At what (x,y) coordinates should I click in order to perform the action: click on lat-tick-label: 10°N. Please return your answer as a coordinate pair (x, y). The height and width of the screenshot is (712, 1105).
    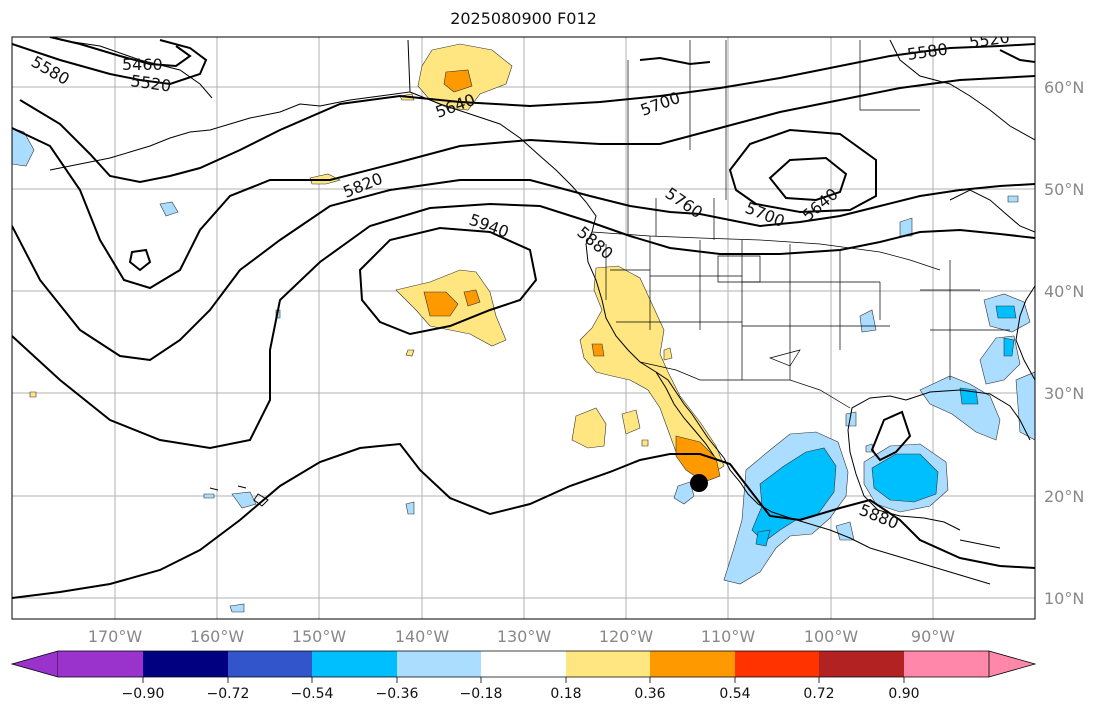
    Looking at the image, I should click on (1064, 598).